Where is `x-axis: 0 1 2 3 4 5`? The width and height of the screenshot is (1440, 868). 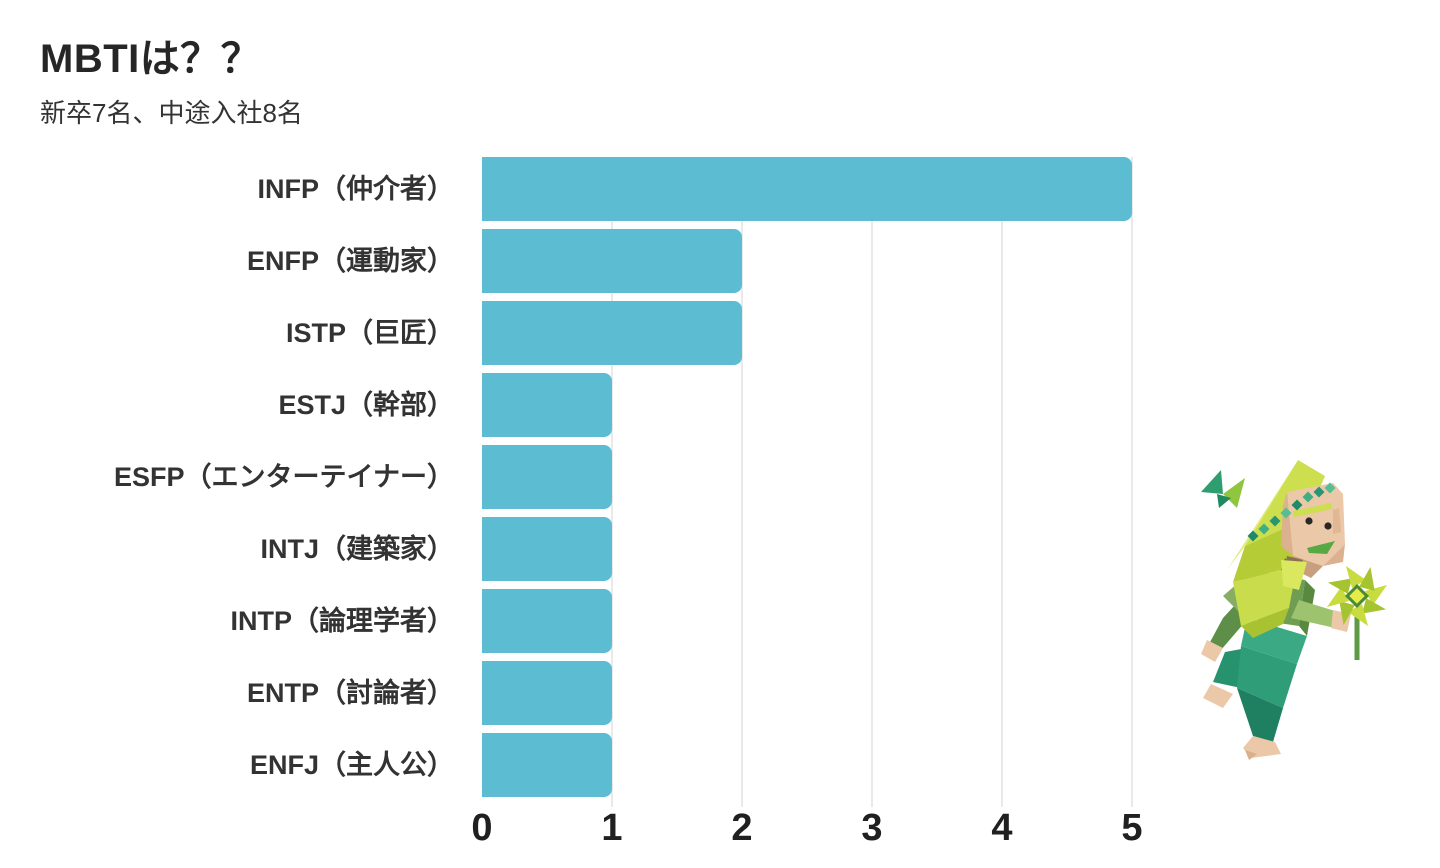
x-axis: 0 1 2 3 4 5 is located at coordinates (806, 830).